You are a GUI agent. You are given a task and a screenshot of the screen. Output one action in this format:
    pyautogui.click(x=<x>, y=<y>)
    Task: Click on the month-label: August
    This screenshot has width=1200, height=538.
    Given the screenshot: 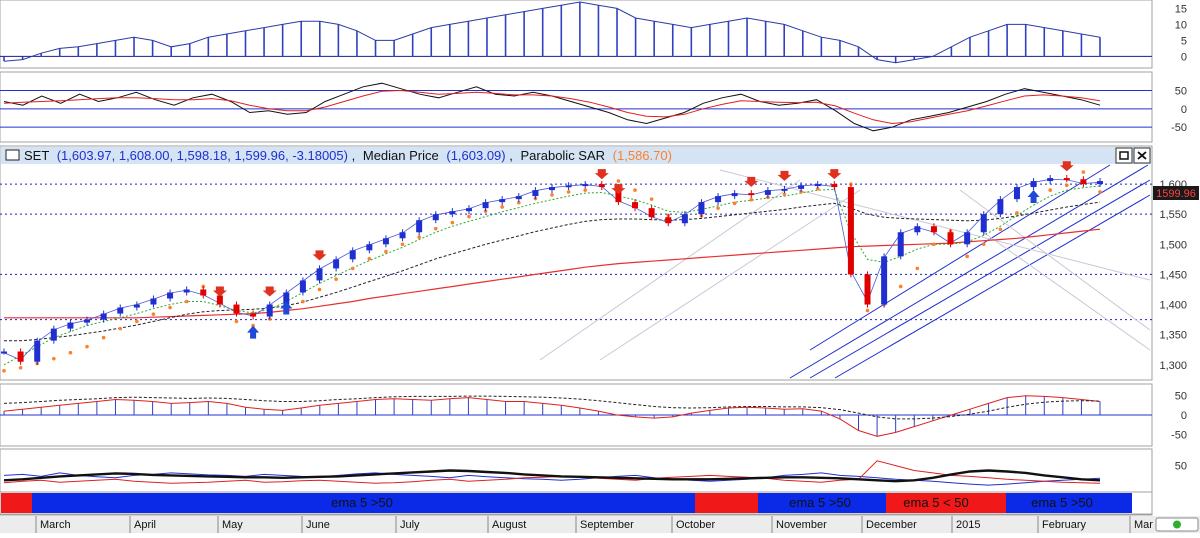 What is the action you would take?
    pyautogui.click(x=509, y=525)
    